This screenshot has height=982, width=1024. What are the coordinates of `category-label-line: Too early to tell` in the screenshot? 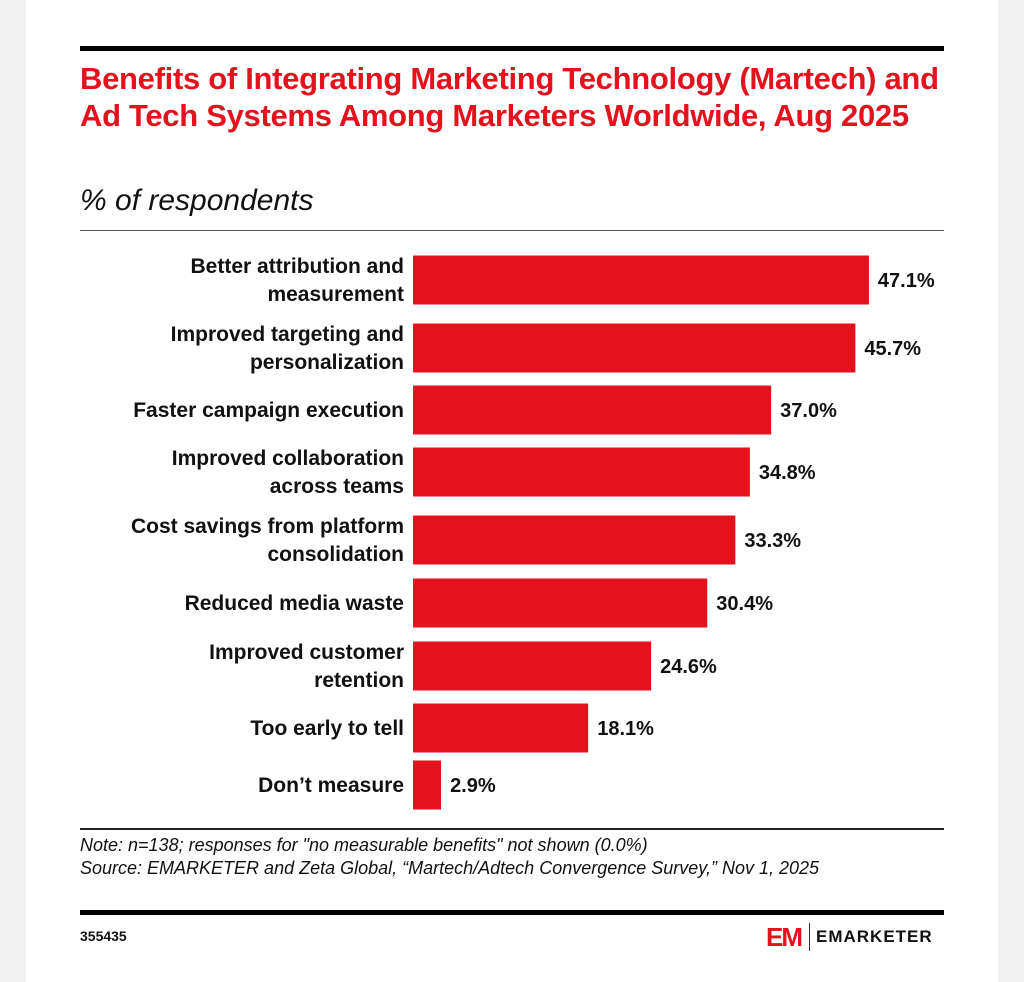 It's located at (327, 728).